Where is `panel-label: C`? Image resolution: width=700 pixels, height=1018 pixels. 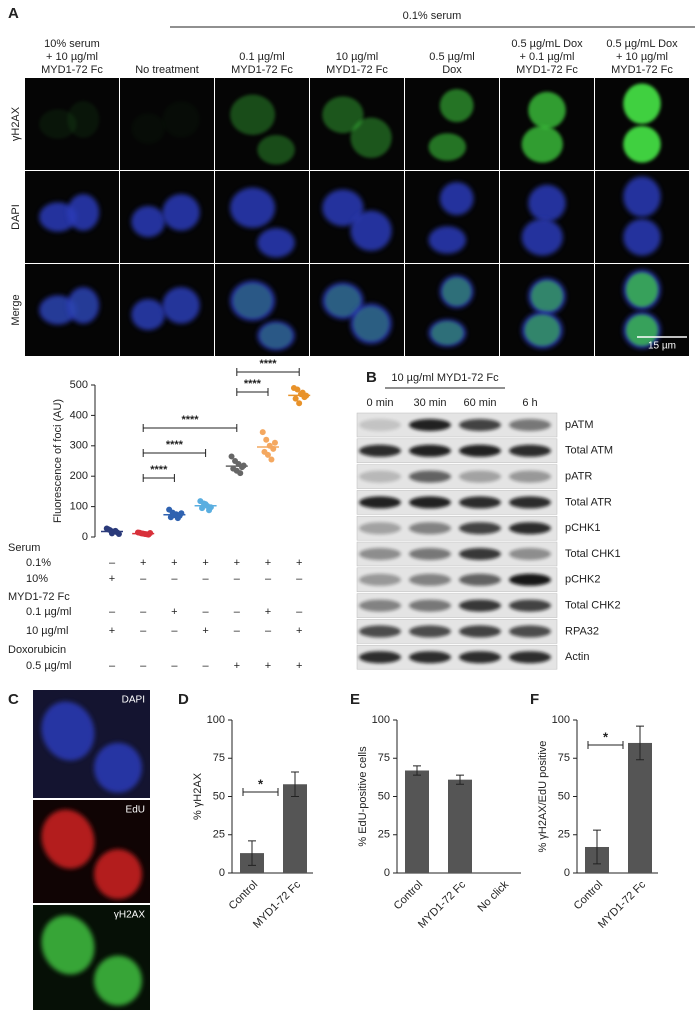
panel-label: C is located at coordinates (13, 699).